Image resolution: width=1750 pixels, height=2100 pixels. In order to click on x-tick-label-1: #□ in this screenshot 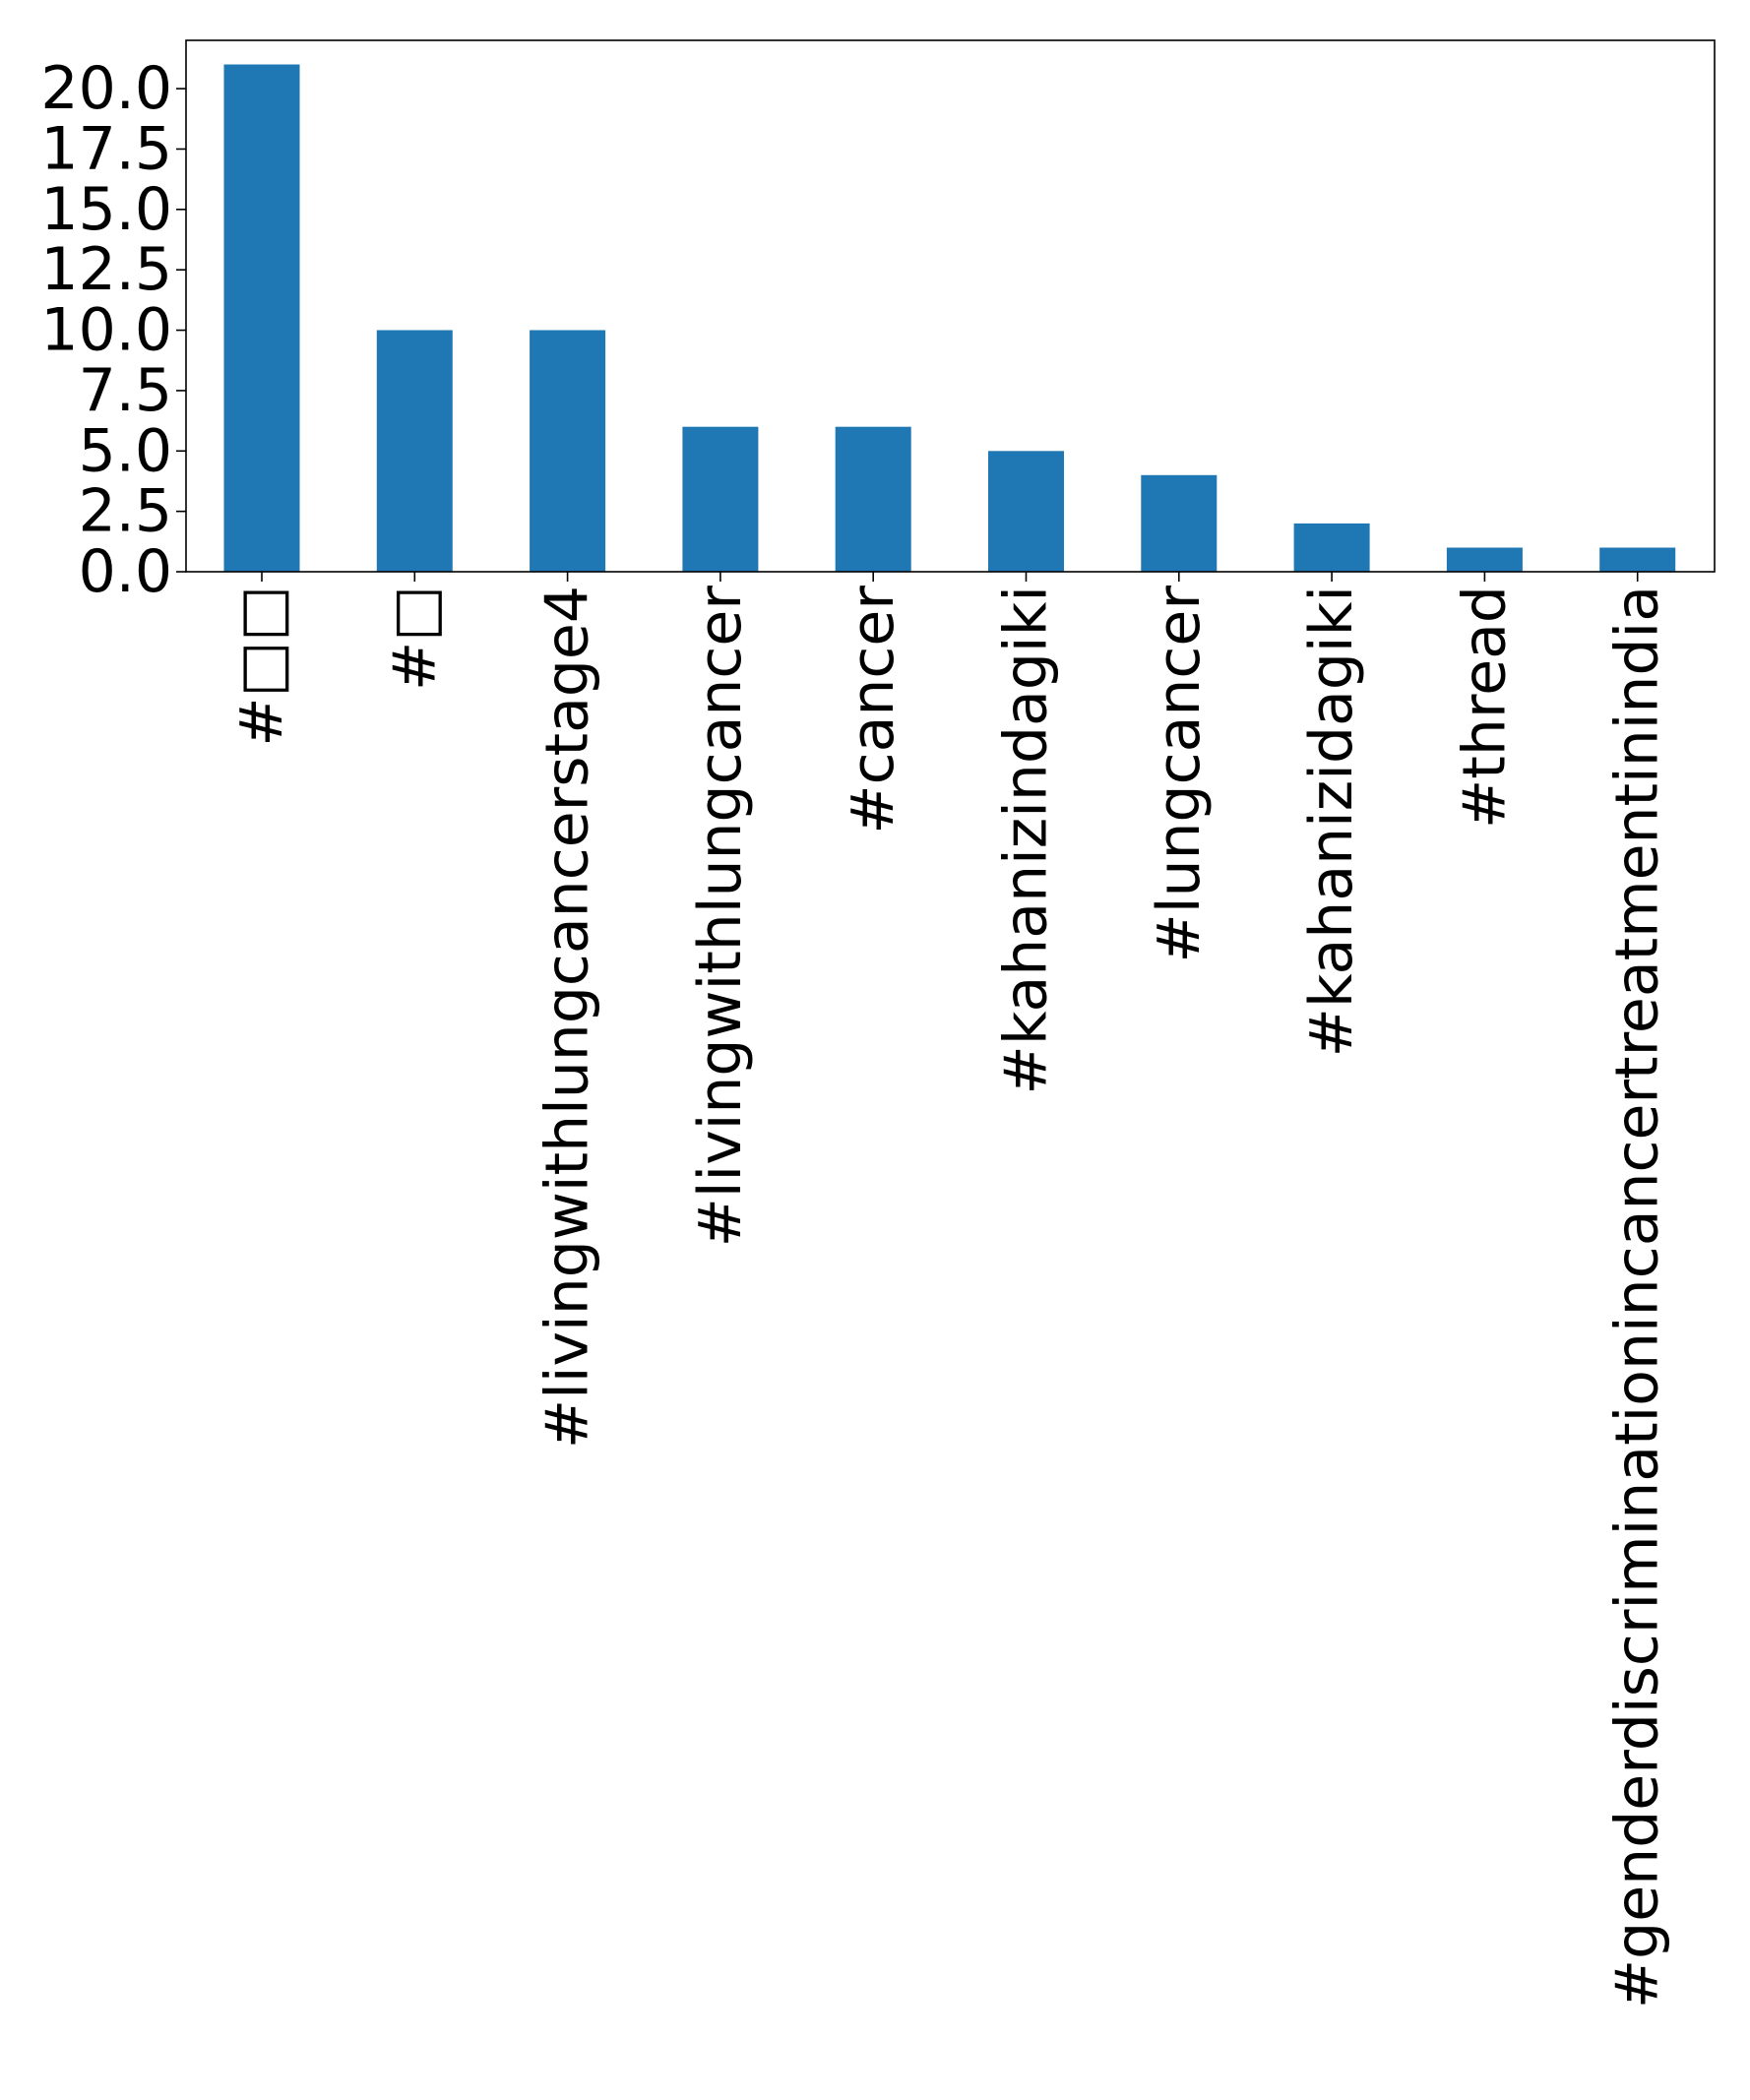, I will do `click(414, 638)`.